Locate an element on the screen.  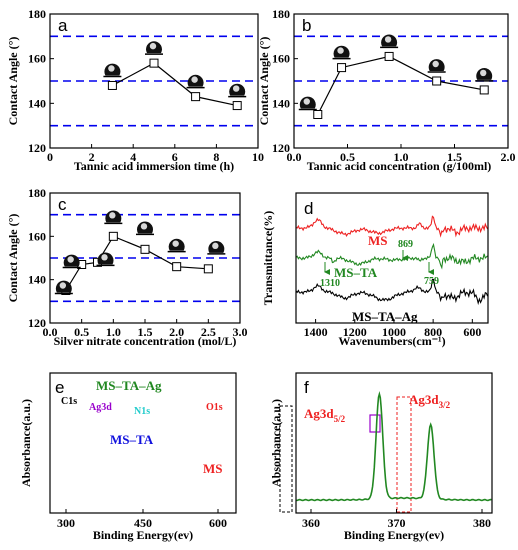
panel-e-axes: 300 450 600 is located at coordinates (142, 519).